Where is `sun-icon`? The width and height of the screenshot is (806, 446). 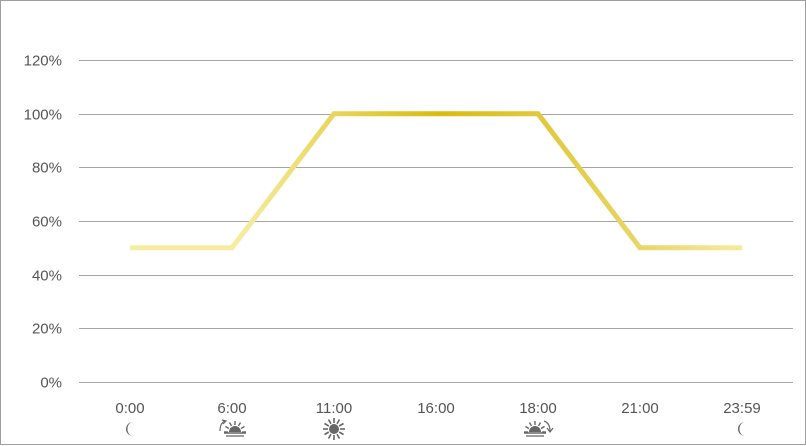 sun-icon is located at coordinates (334, 429).